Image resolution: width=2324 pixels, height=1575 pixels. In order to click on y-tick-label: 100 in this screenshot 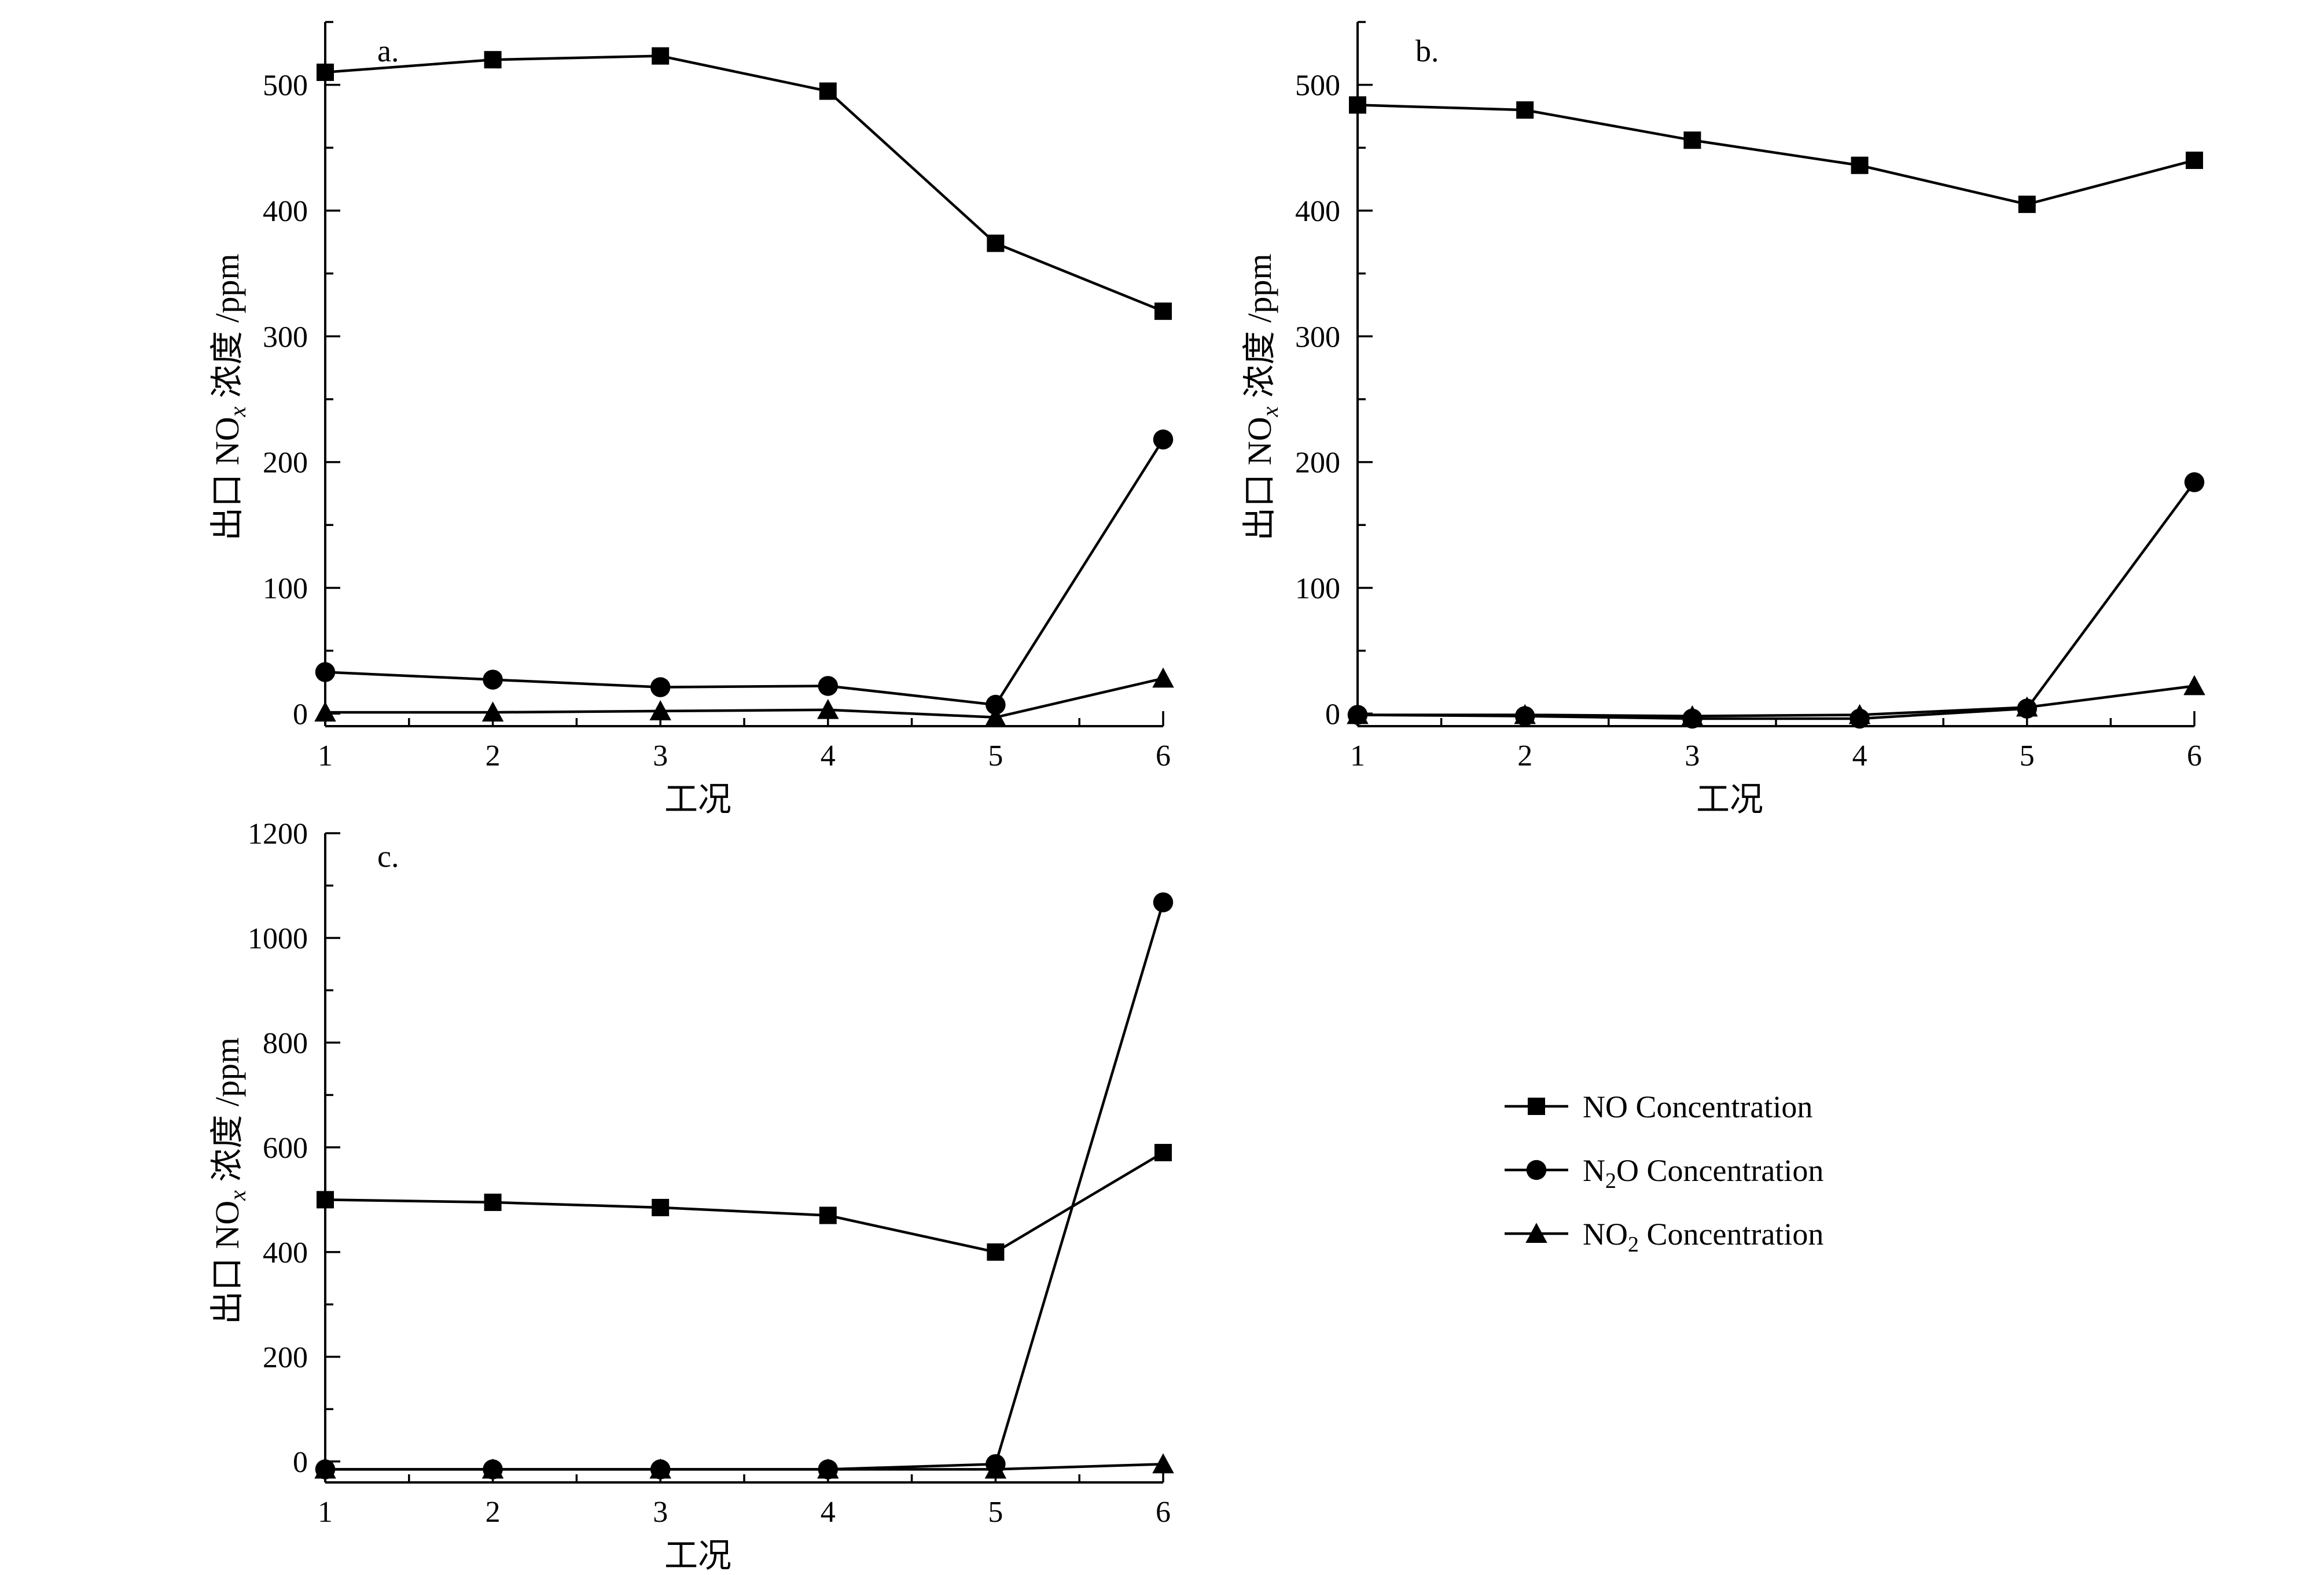, I will do `click(285, 588)`.